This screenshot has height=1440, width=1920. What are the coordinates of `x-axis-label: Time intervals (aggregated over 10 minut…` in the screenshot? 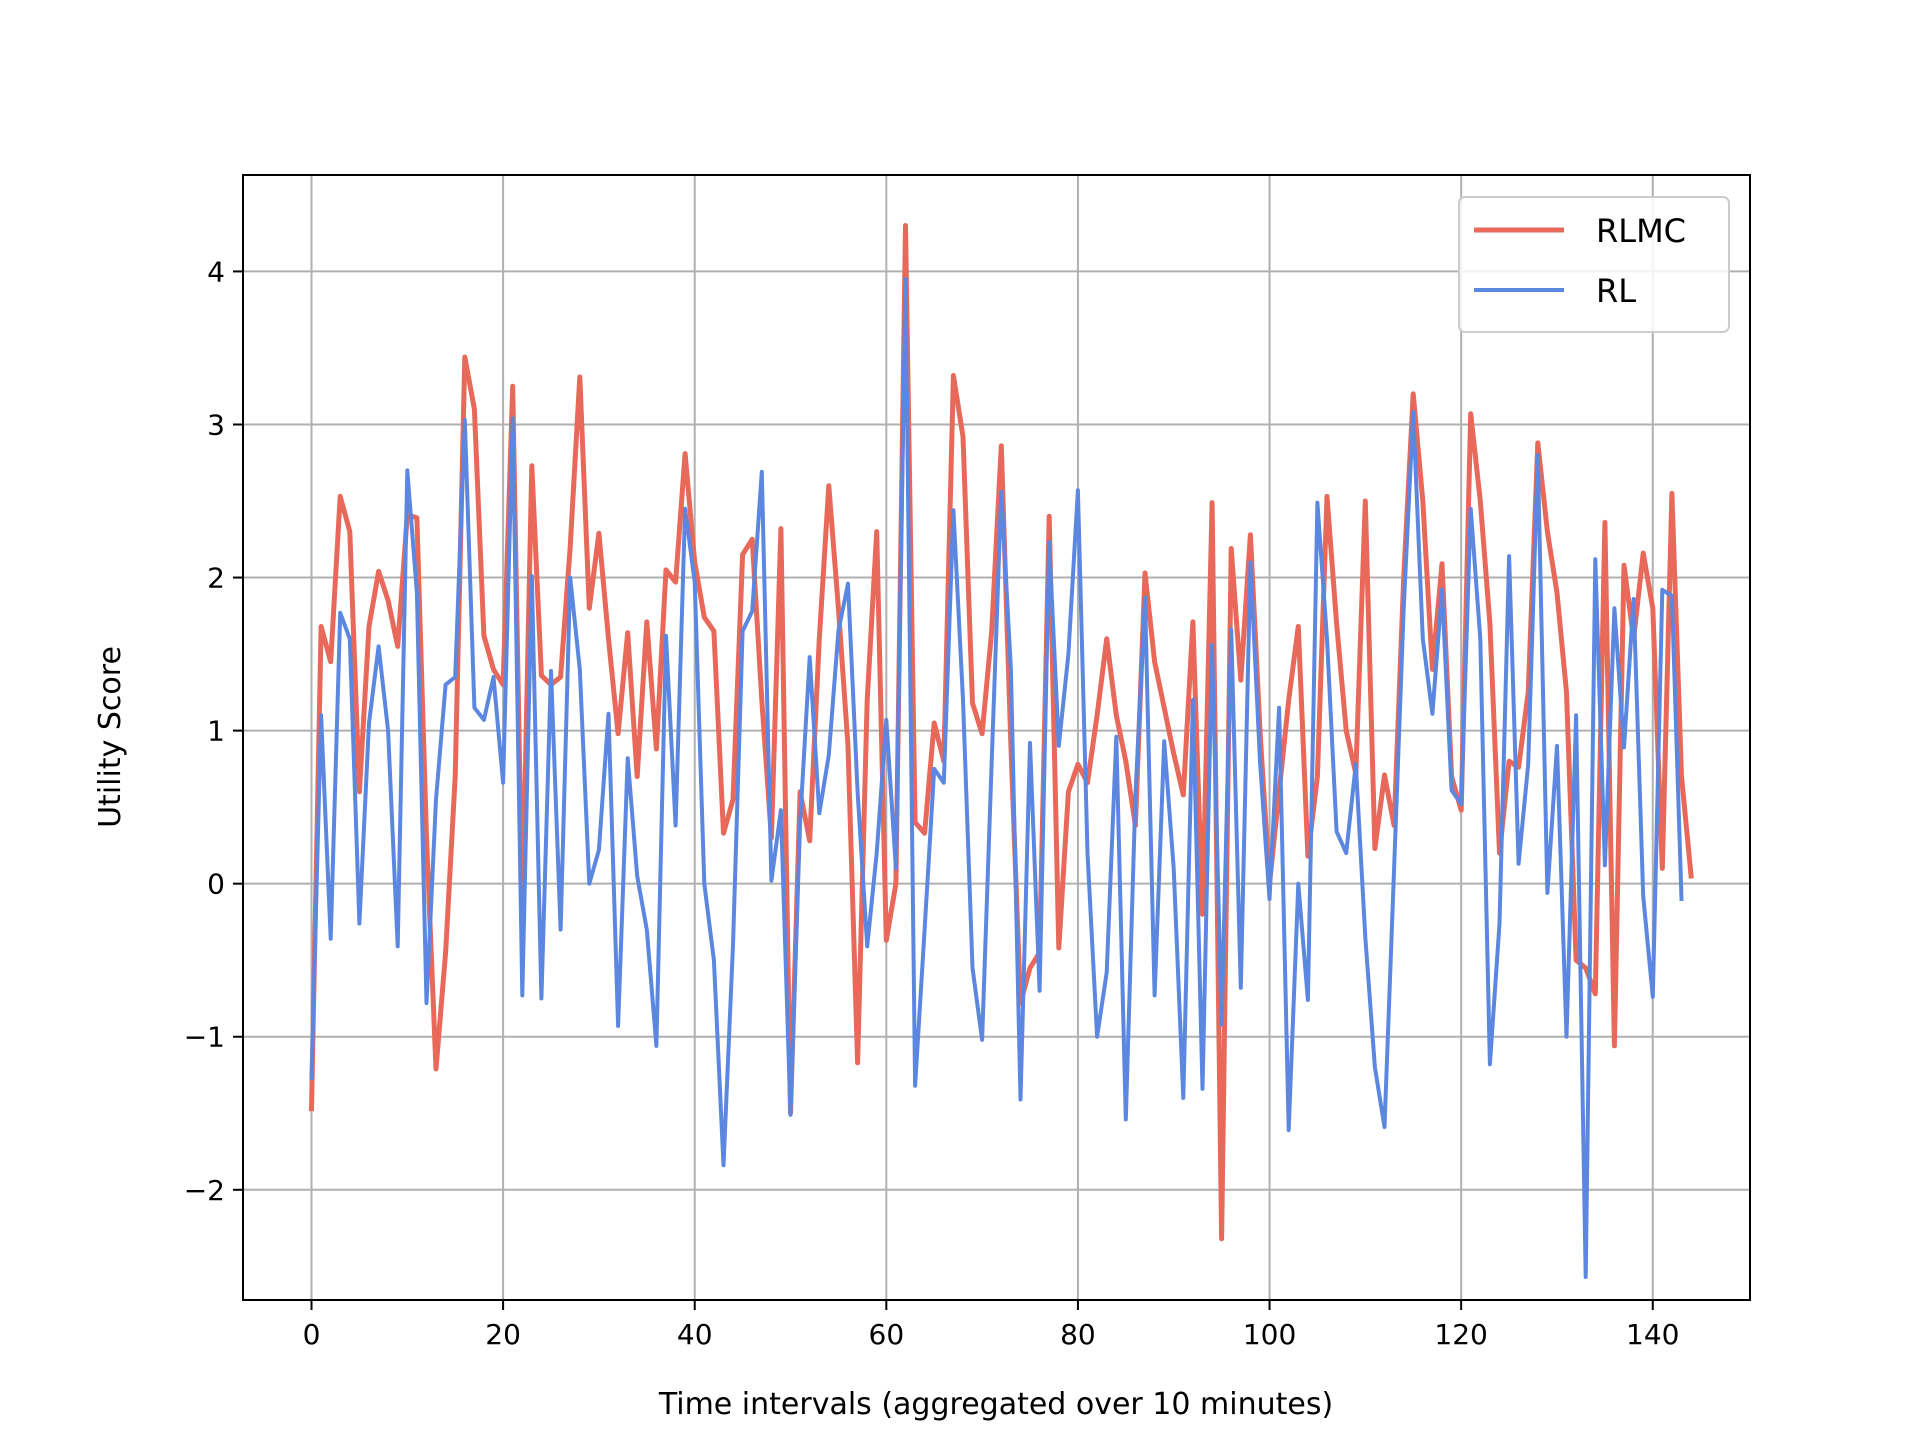 It's located at (995, 1404).